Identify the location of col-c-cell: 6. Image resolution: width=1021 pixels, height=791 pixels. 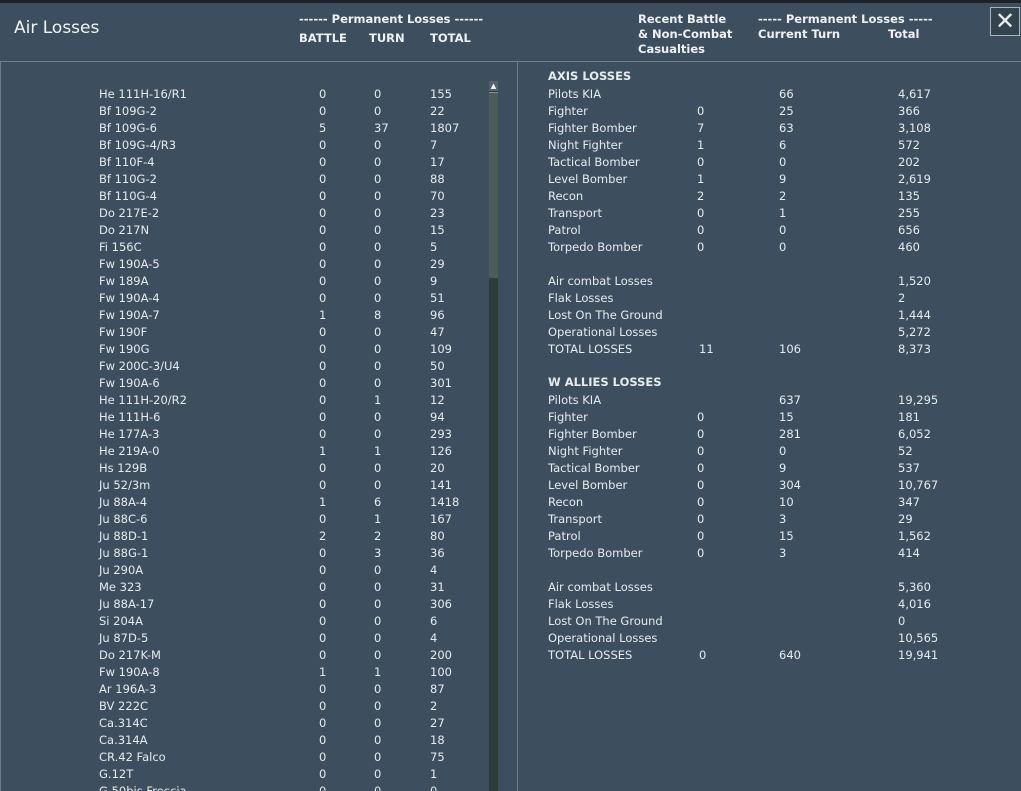
(434, 621).